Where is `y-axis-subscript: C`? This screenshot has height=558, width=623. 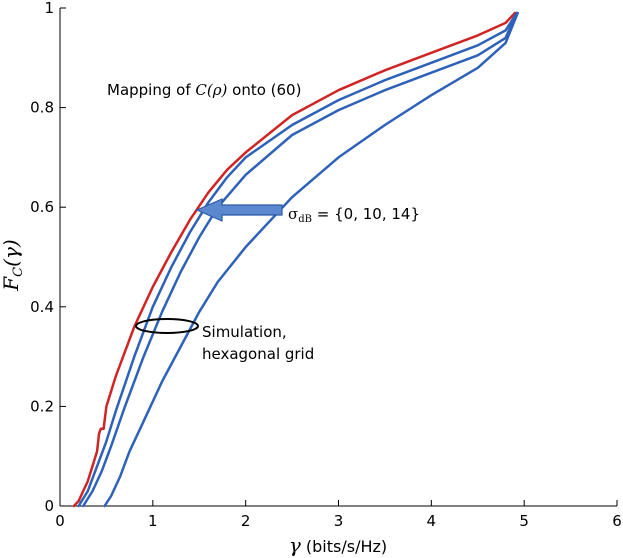
y-axis-subscript: C is located at coordinates (18, 272).